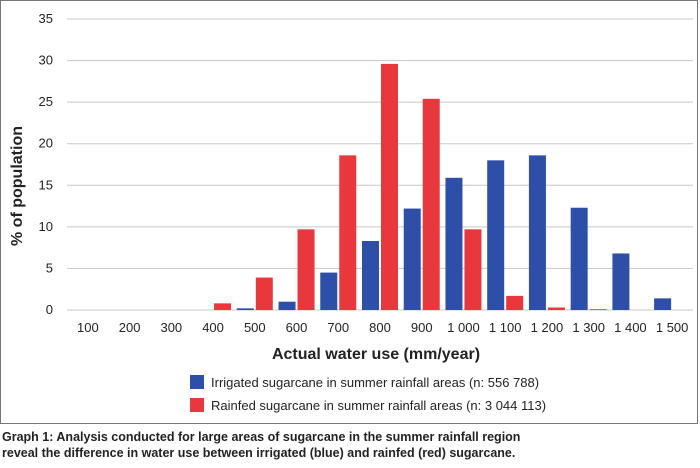 This screenshot has width=700, height=468. Describe the element at coordinates (297, 327) in the screenshot. I see `x-tick-label: 600` at that location.